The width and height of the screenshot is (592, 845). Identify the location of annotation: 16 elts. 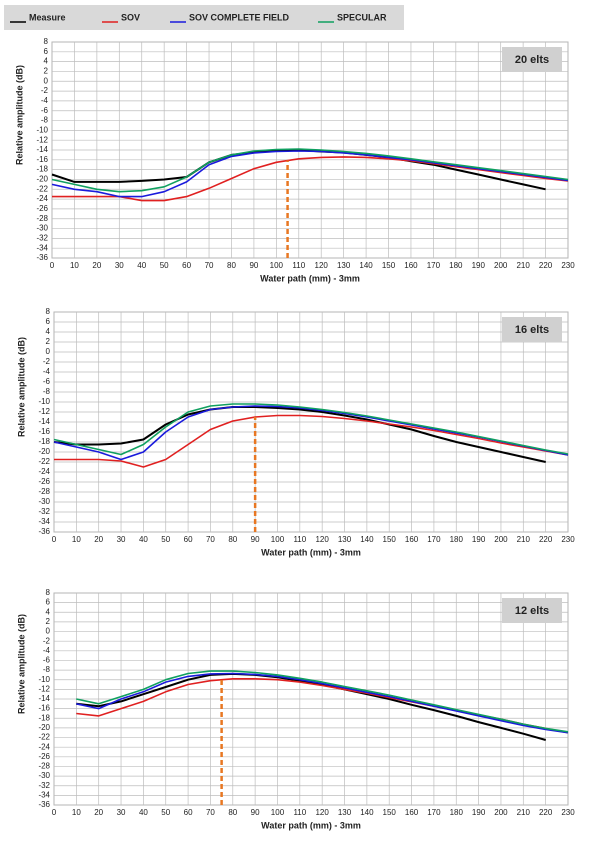
(532, 330).